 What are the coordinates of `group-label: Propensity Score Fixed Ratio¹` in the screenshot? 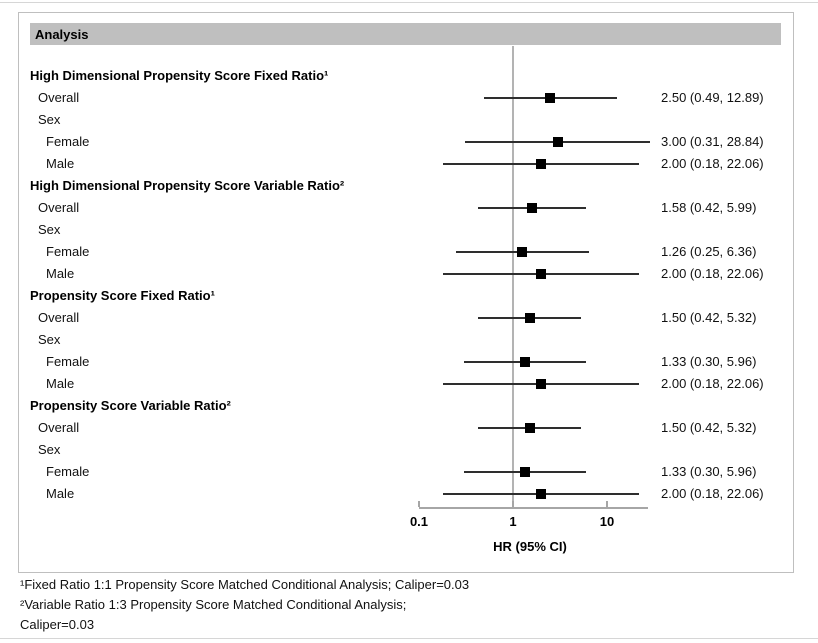 It's located at (122, 295).